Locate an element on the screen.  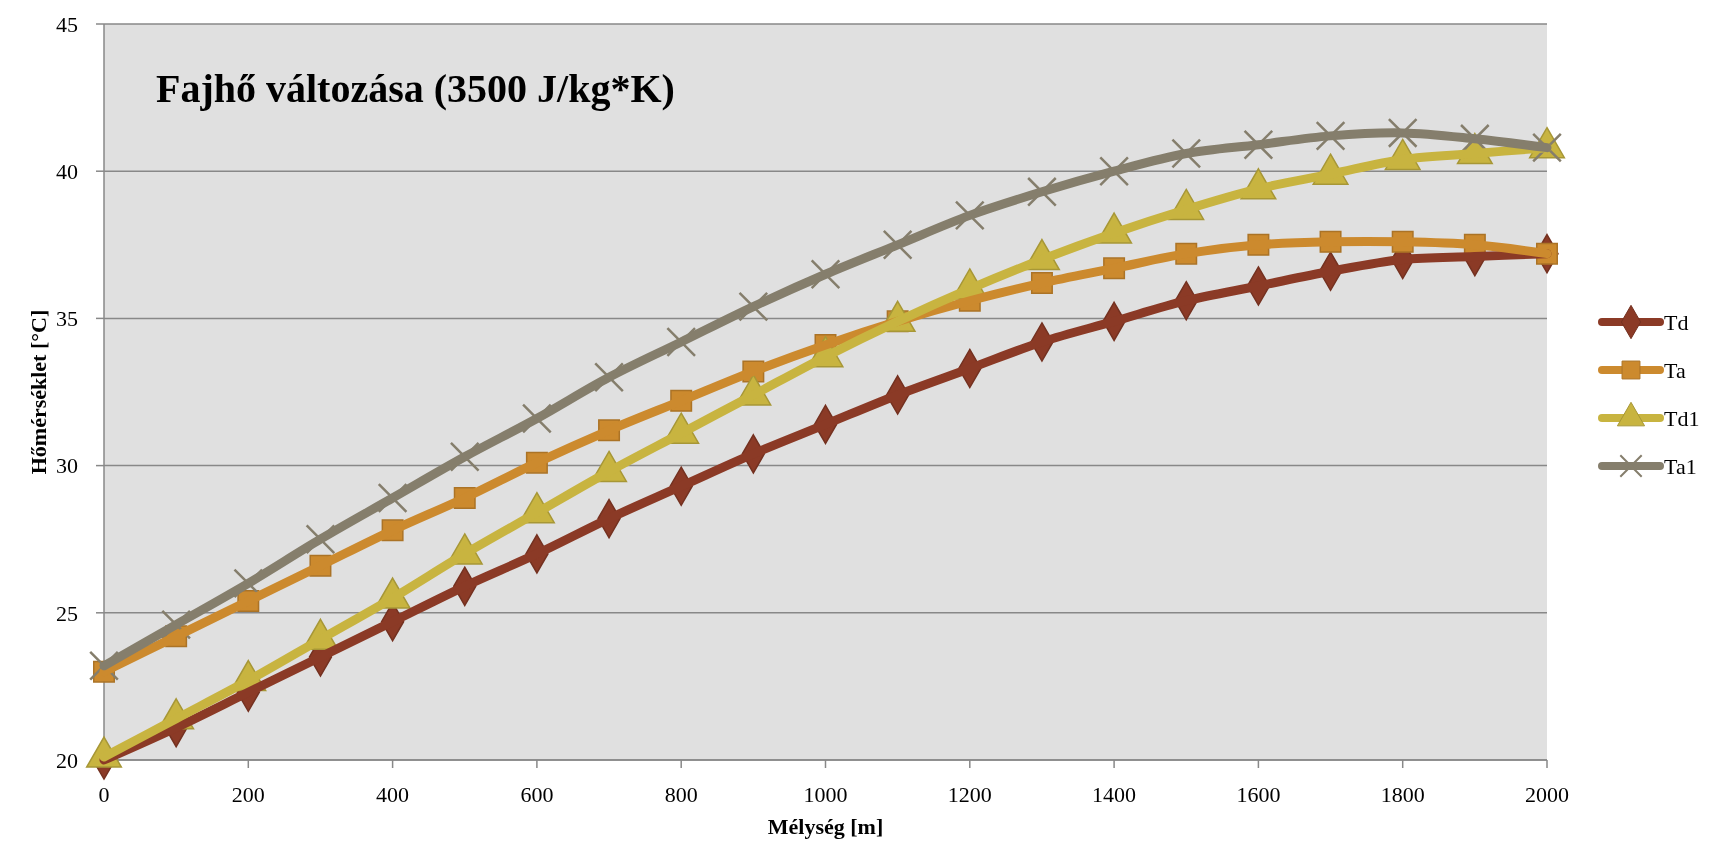
x-tick-label: 800 is located at coordinates (681, 794).